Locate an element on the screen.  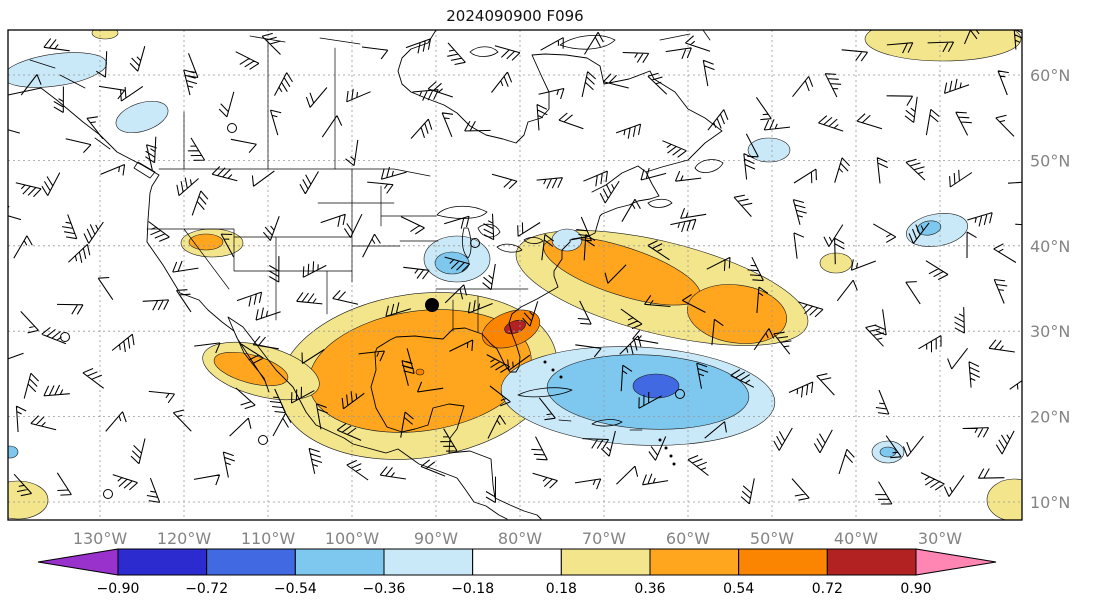
lat-tick-label: 10°N is located at coordinates (1050, 502).